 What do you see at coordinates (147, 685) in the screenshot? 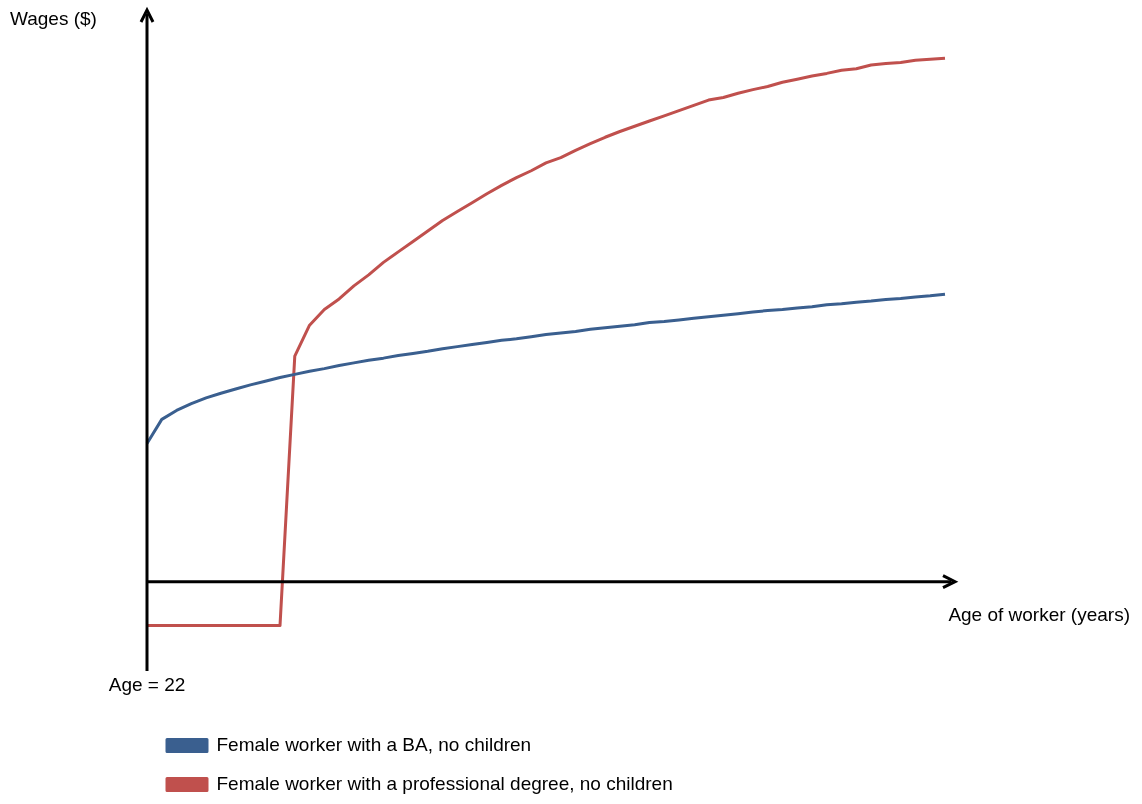
I see `text: Age = 22` at bounding box center [147, 685].